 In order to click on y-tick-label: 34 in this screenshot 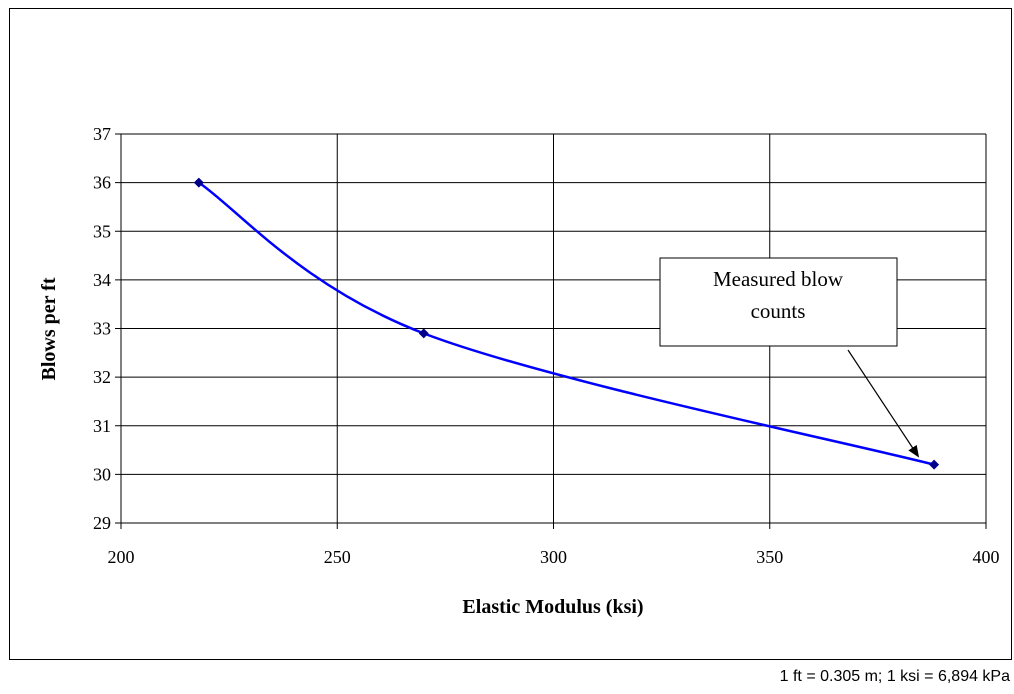, I will do `click(102, 280)`.